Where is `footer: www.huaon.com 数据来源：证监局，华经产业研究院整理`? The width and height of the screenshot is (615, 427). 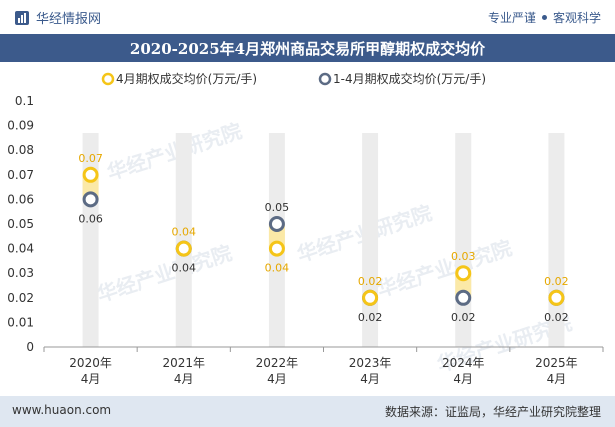
footer: www.huaon.com 数据来源：证监局，华经产业研究院整理 is located at coordinates (307, 411).